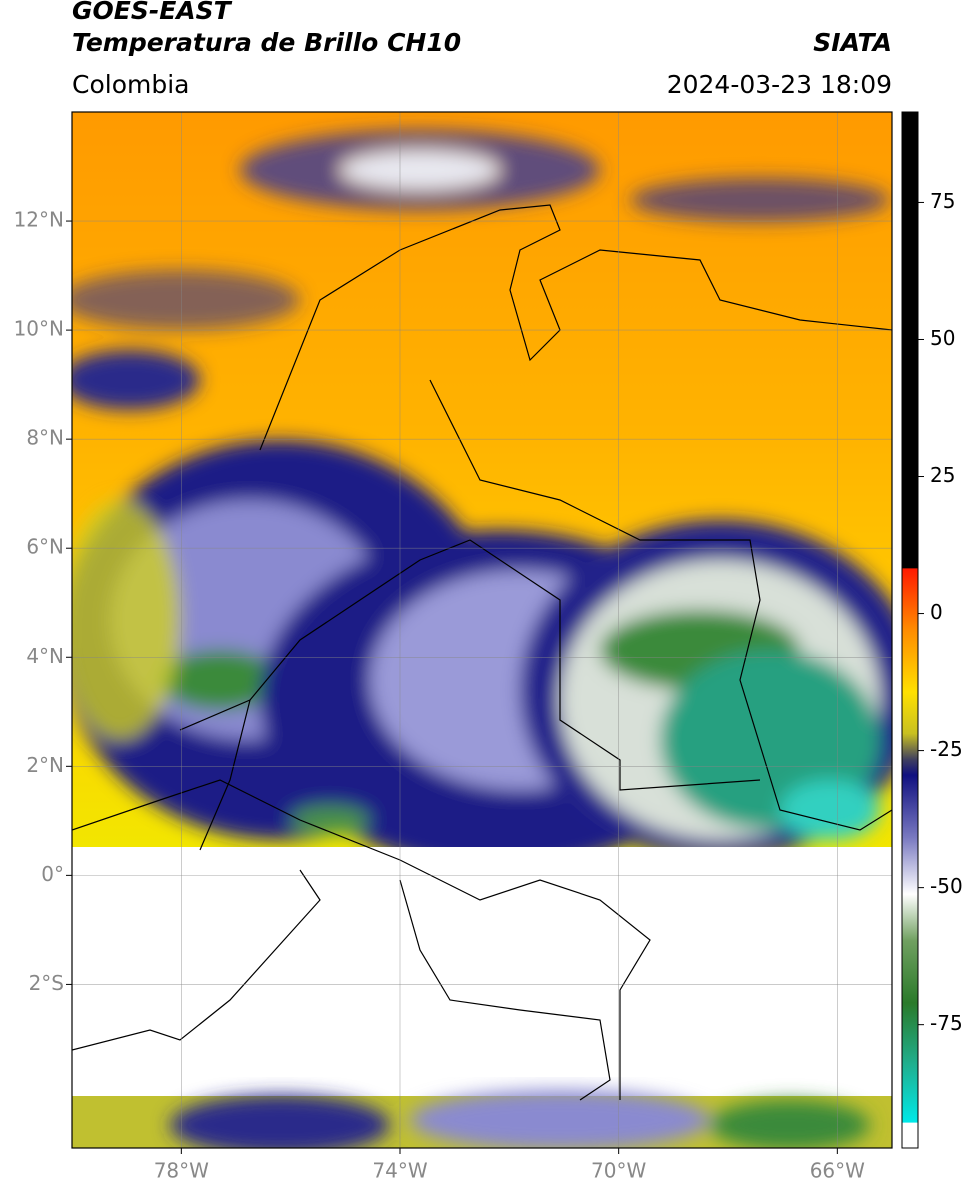  I want to click on colorbar-tick-label: -75, so click(946, 1023).